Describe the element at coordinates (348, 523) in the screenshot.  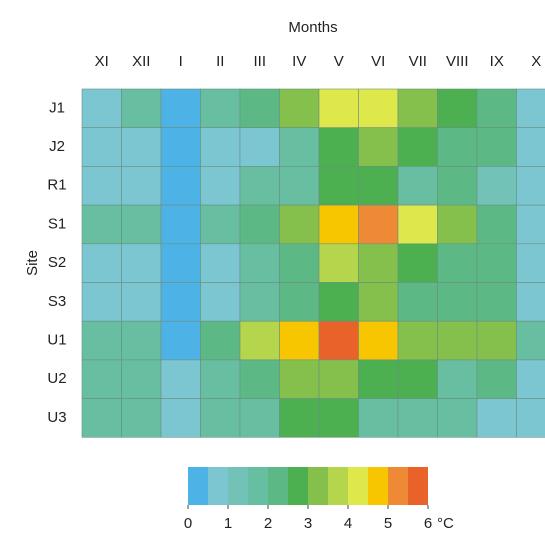
I see `colorbar-tick-label: 4` at that location.